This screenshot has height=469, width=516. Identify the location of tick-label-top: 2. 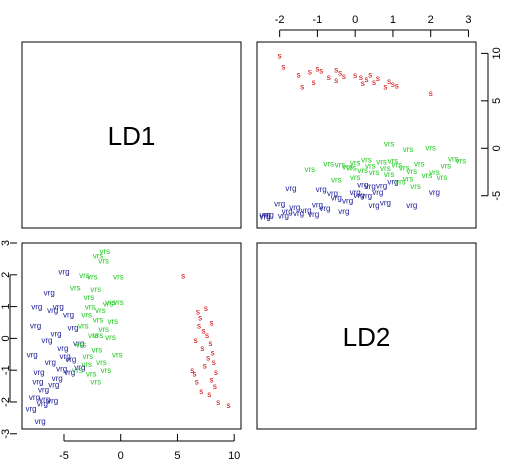
(431, 20).